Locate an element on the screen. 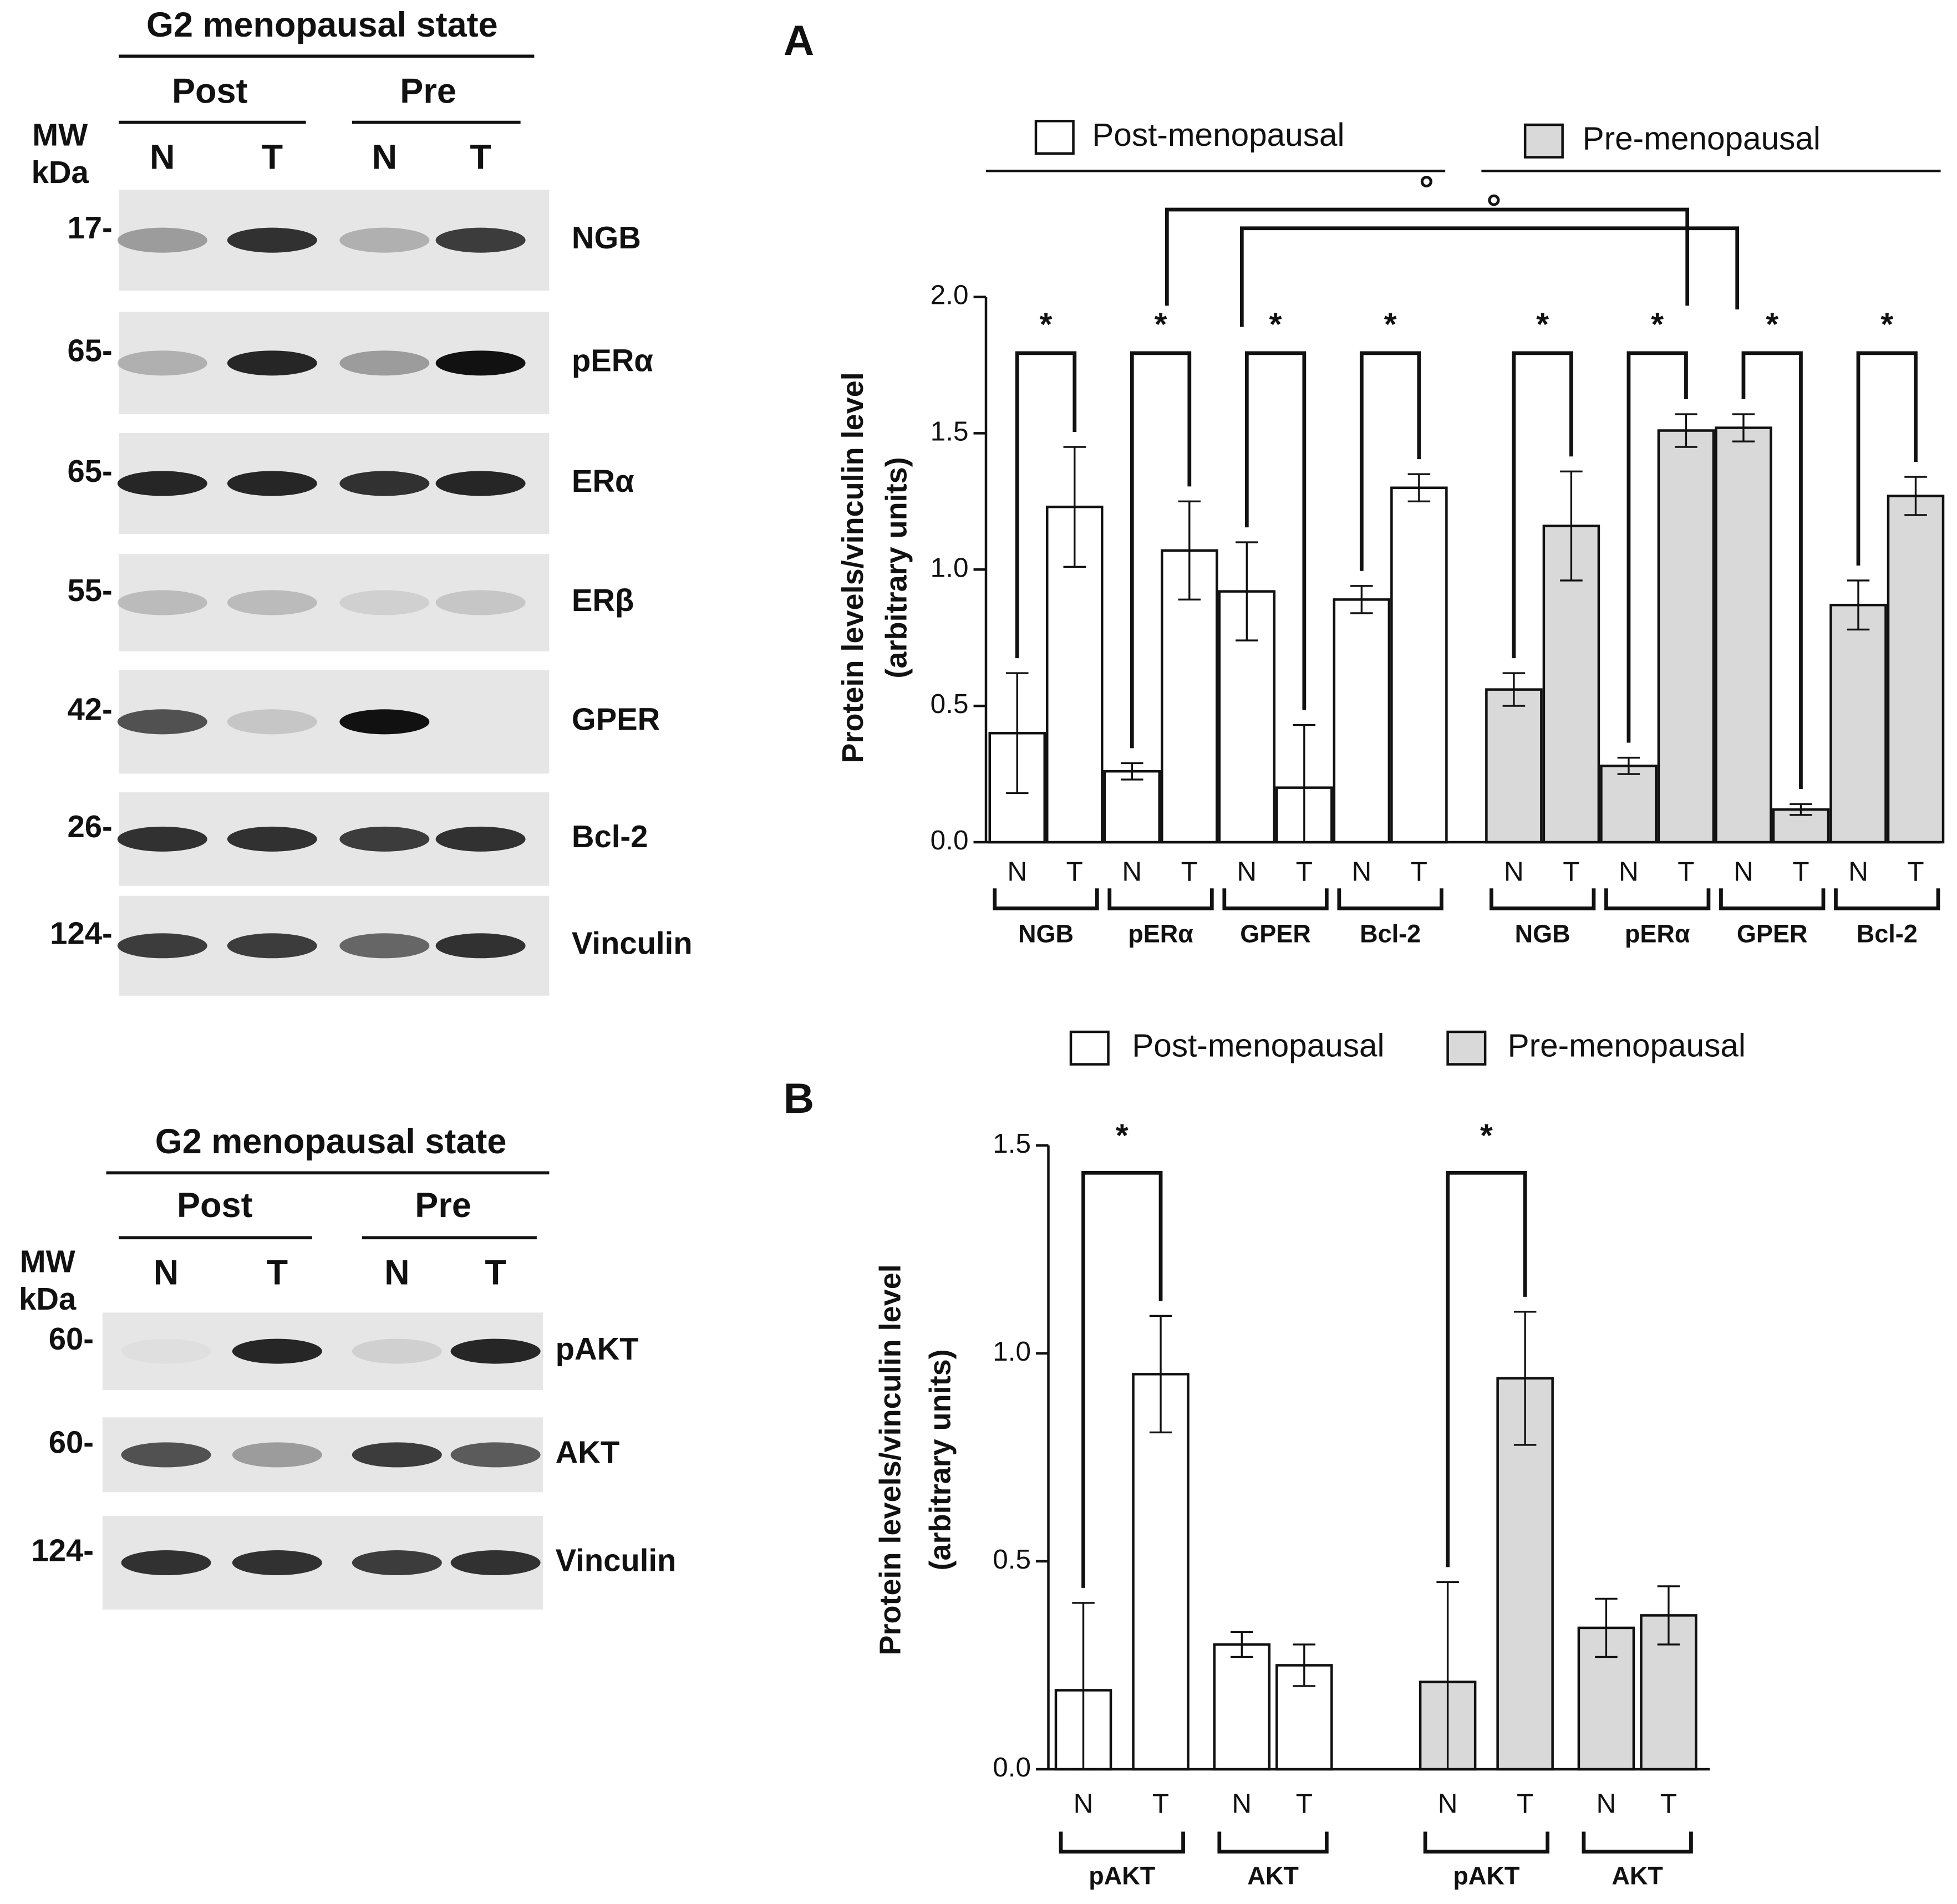  mw-value: 55- is located at coordinates (89, 591).